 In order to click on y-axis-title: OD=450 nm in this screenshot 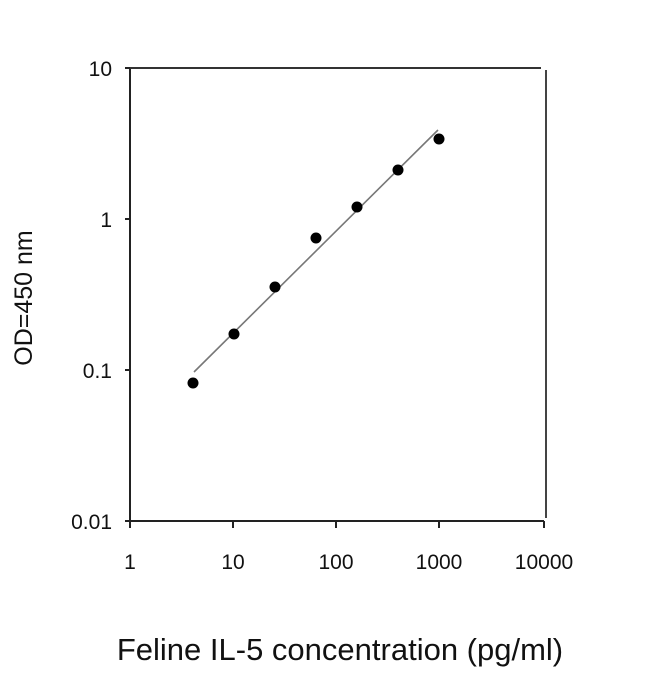, I will do `click(24, 298)`.